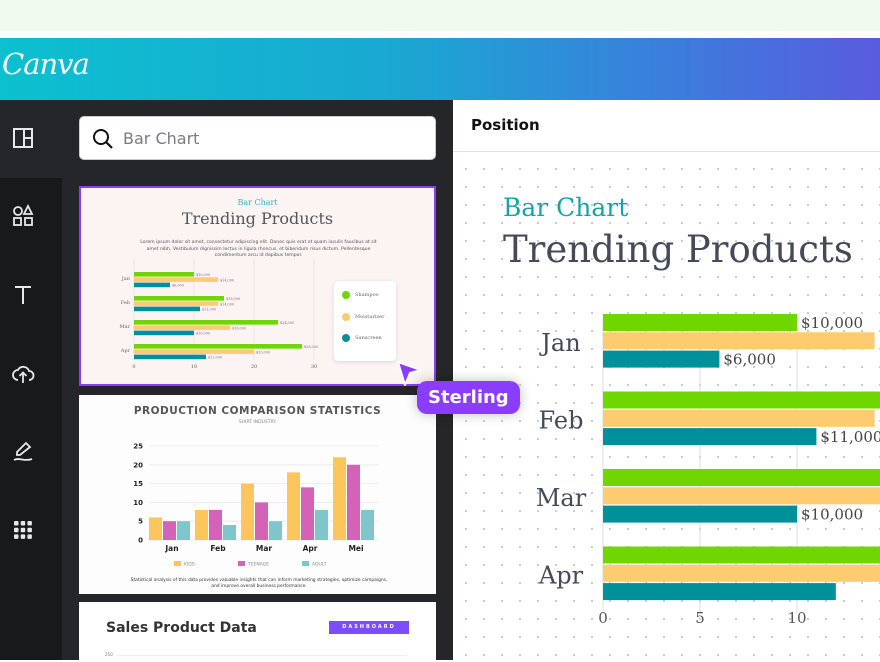  What do you see at coordinates (178, 286) in the screenshot?
I see `data-label: $6,000` at bounding box center [178, 286].